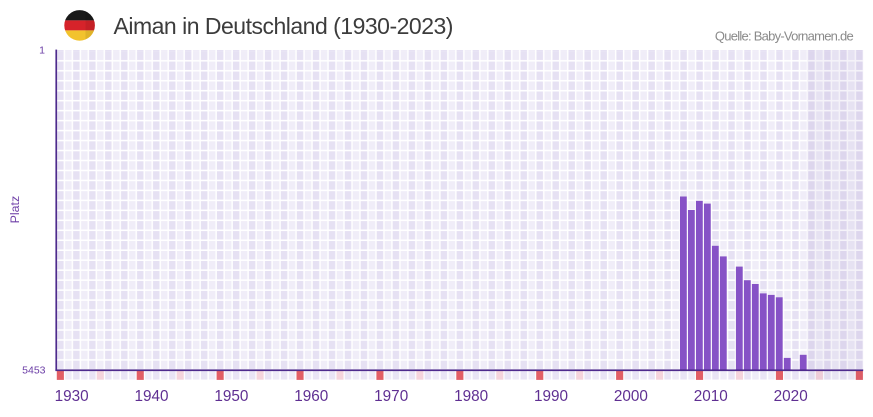  Describe the element at coordinates (631, 396) in the screenshot. I see `svg-text: 2000` at that location.